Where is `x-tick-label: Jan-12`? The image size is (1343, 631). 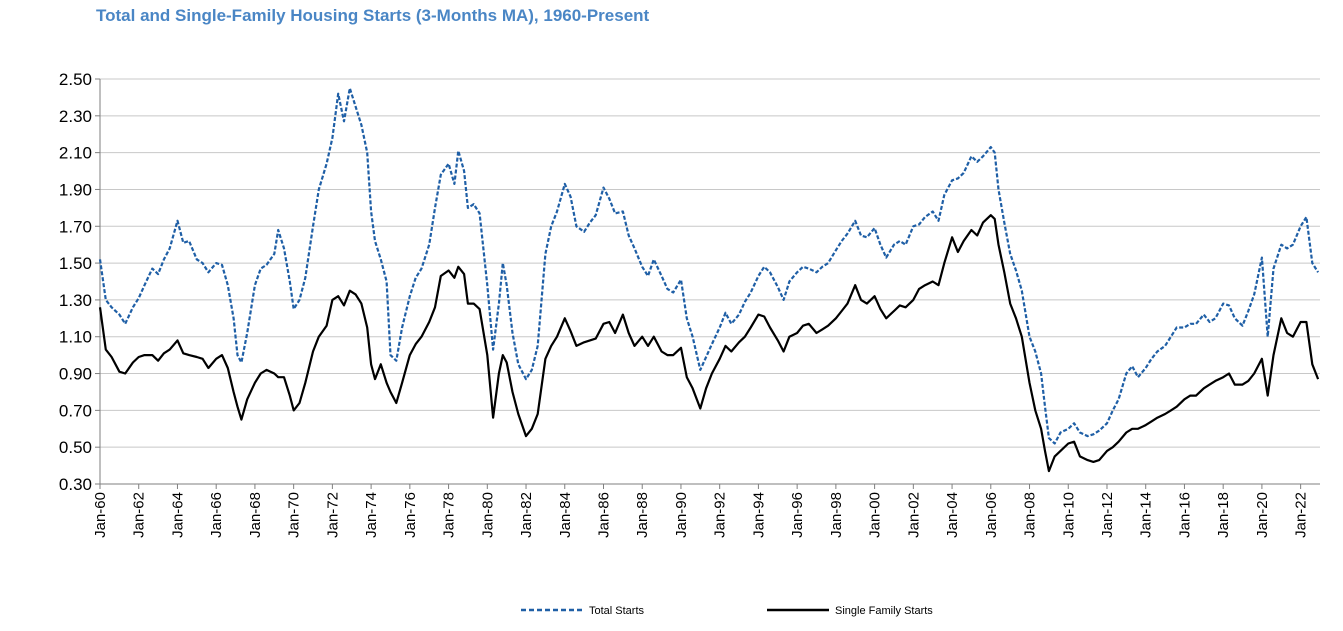
x-tick-label: Jan-12 is located at coordinates (1107, 515).